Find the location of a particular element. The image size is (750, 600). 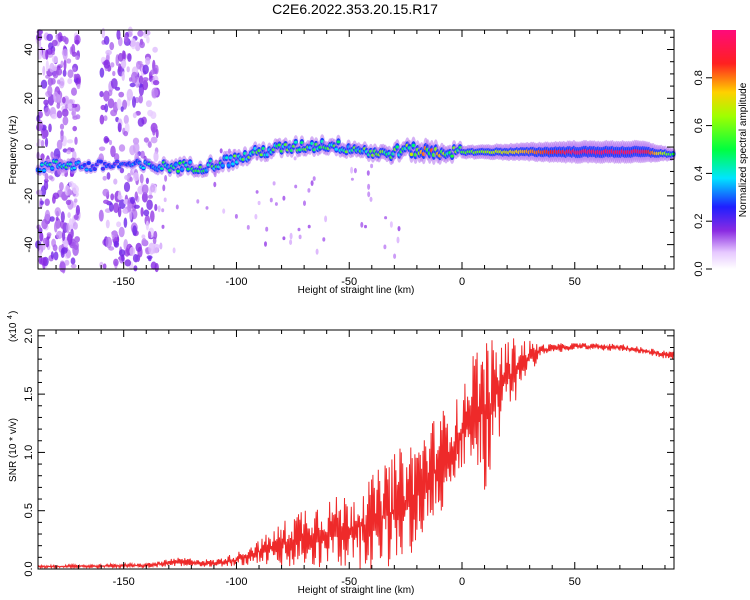

y-tick-label: 40 is located at coordinates (29, 49).